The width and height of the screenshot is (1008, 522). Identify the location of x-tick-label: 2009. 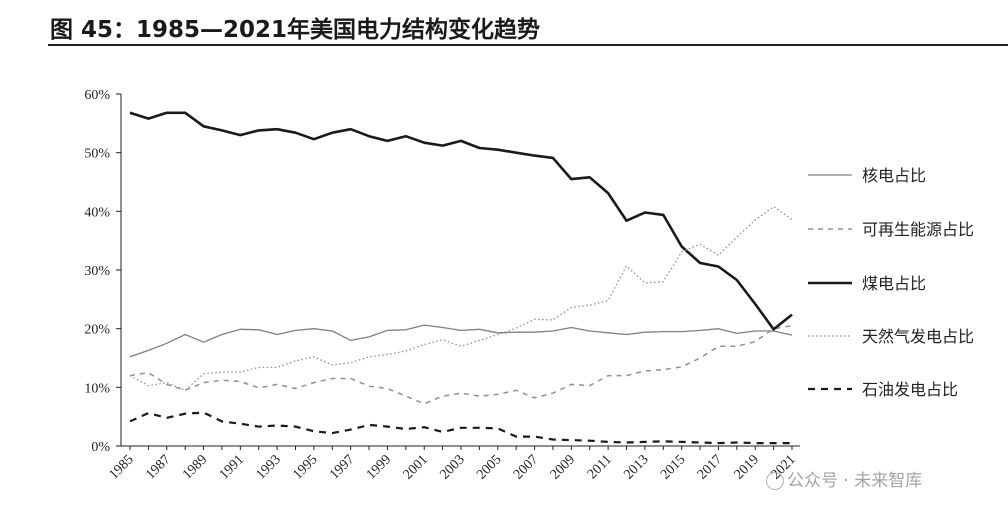
(563, 467).